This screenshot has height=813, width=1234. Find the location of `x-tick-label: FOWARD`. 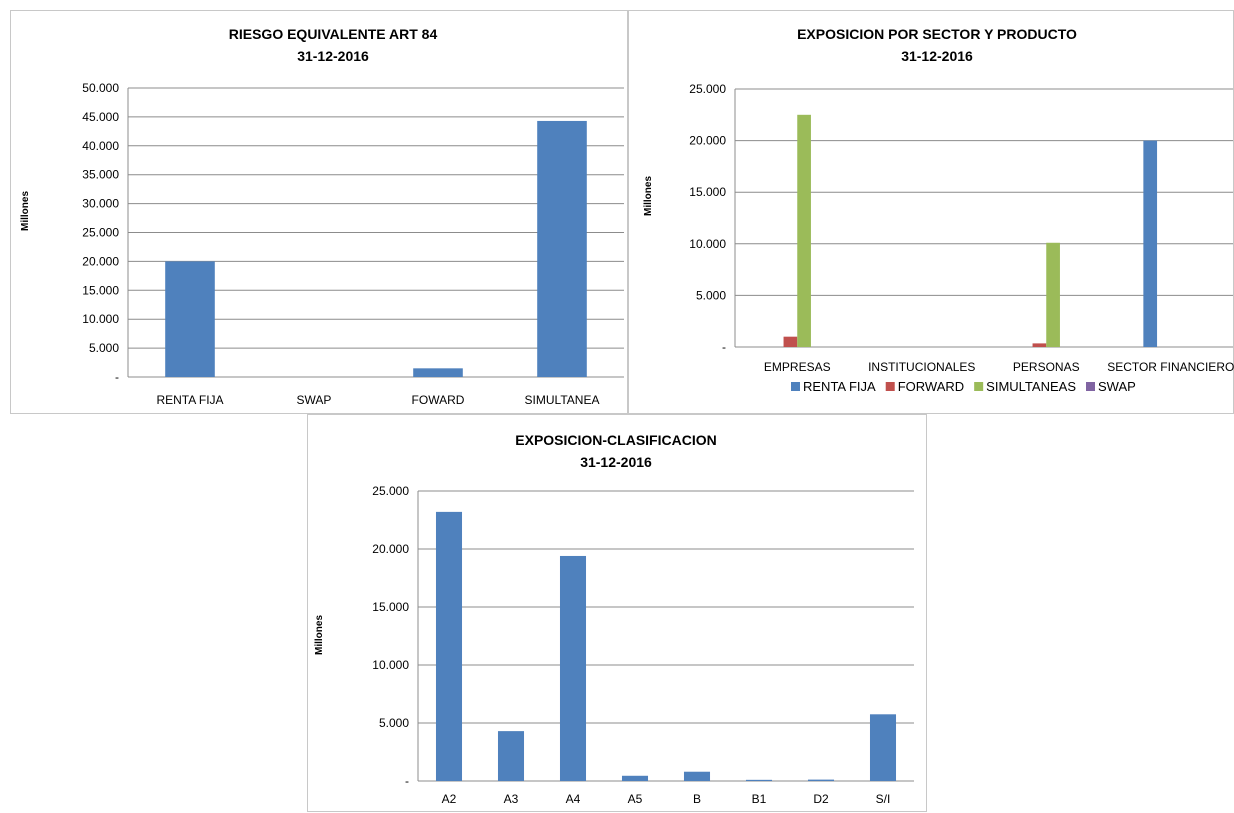

x-tick-label: FOWARD is located at coordinates (438, 400).